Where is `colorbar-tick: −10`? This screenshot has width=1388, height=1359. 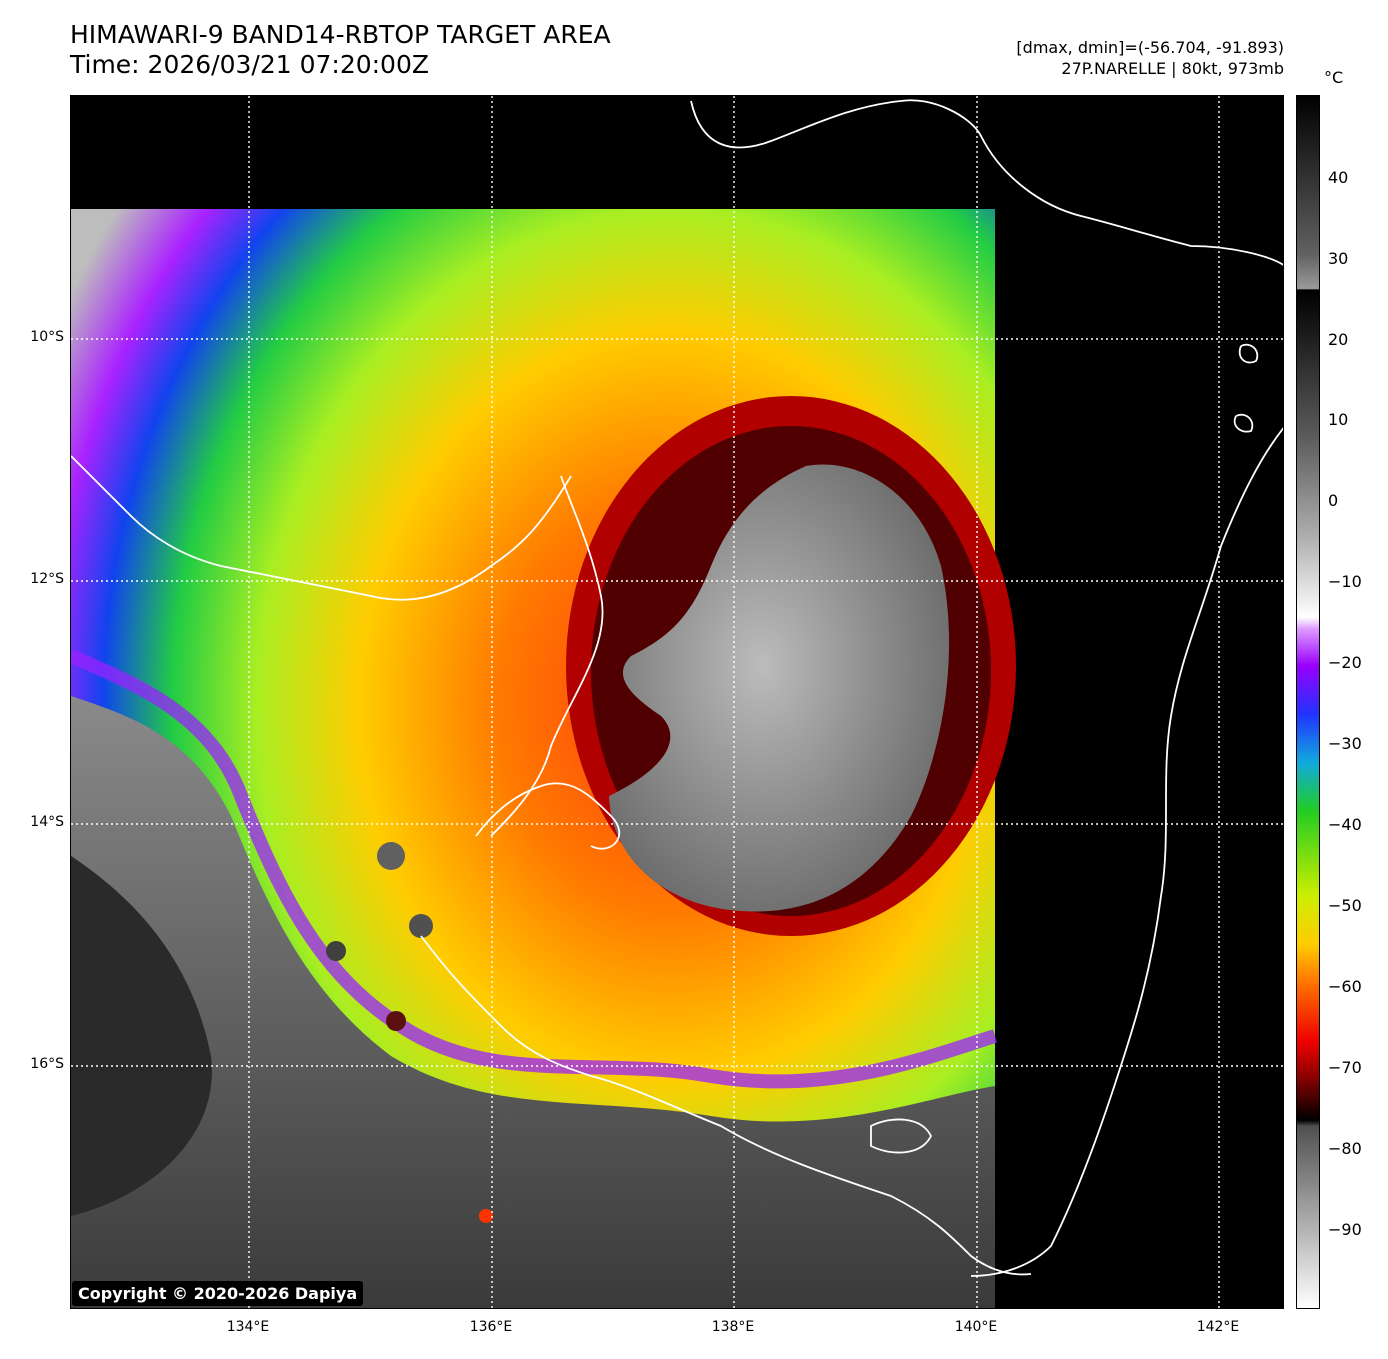 colorbar-tick: −10 is located at coordinates (1345, 581).